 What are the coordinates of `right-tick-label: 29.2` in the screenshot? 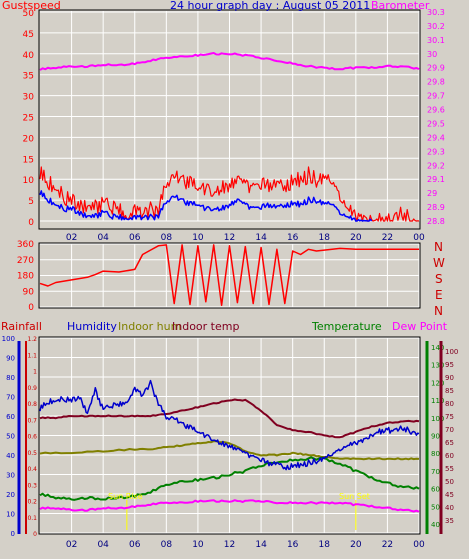 It's located at (436, 165).